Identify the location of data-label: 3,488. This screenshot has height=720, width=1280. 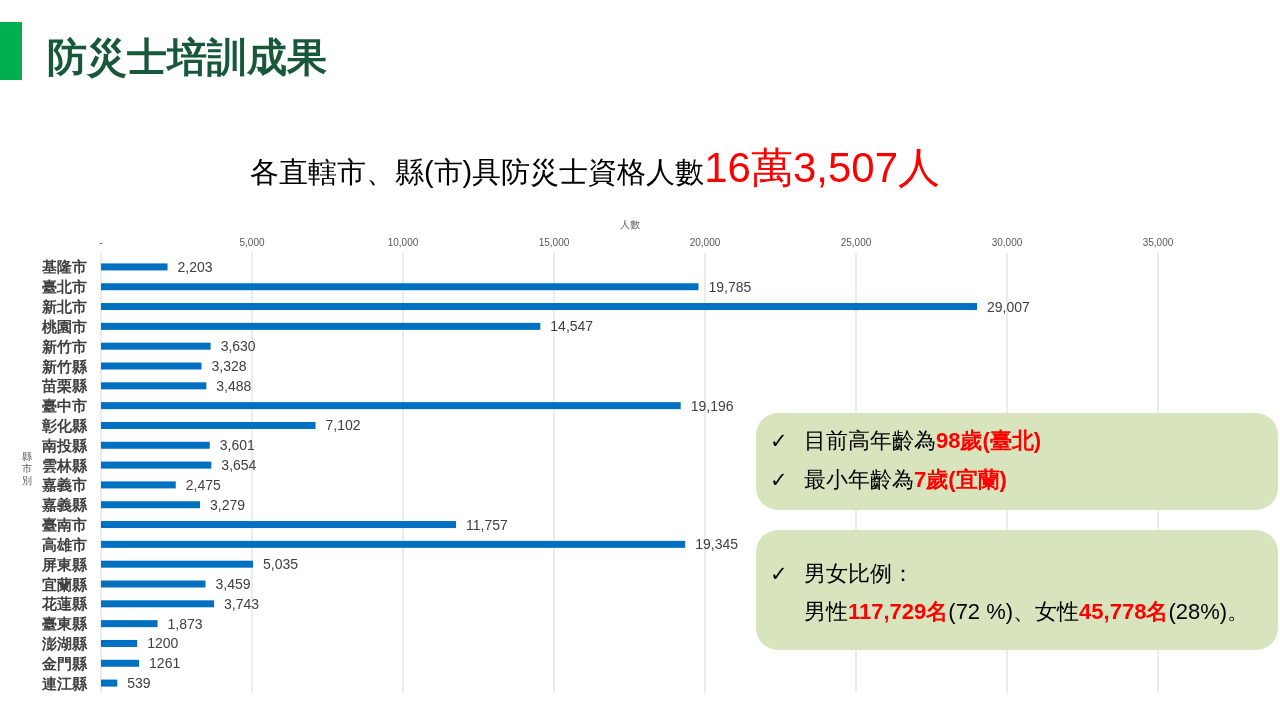
(234, 385).